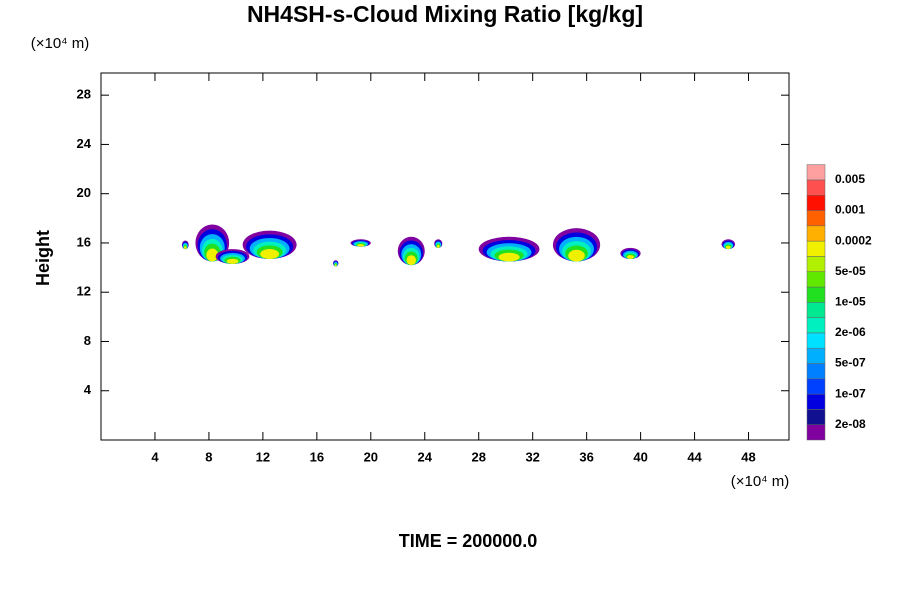  Describe the element at coordinates (84, 143) in the screenshot. I see `y-tick-label: 24` at that location.